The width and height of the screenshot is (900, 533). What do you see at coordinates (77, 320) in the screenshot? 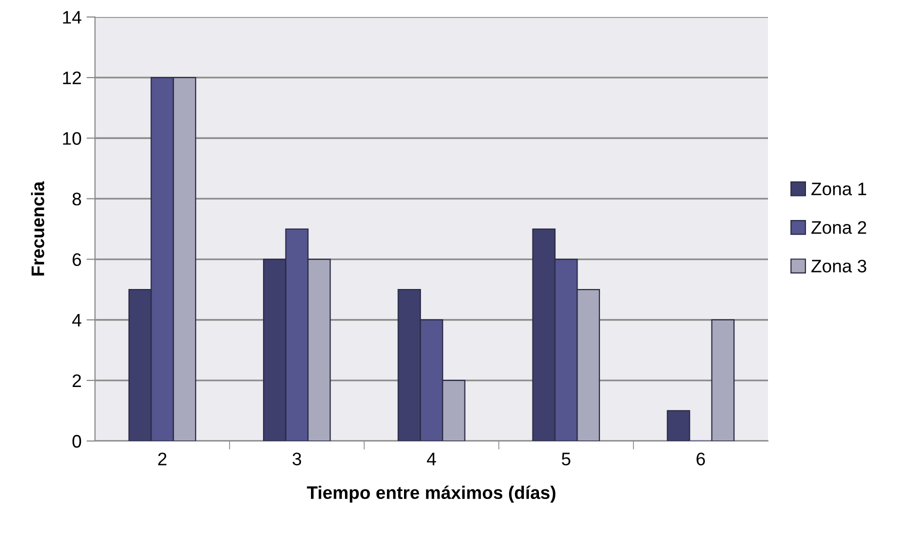
I see `y-tick-label: 4` at bounding box center [77, 320].